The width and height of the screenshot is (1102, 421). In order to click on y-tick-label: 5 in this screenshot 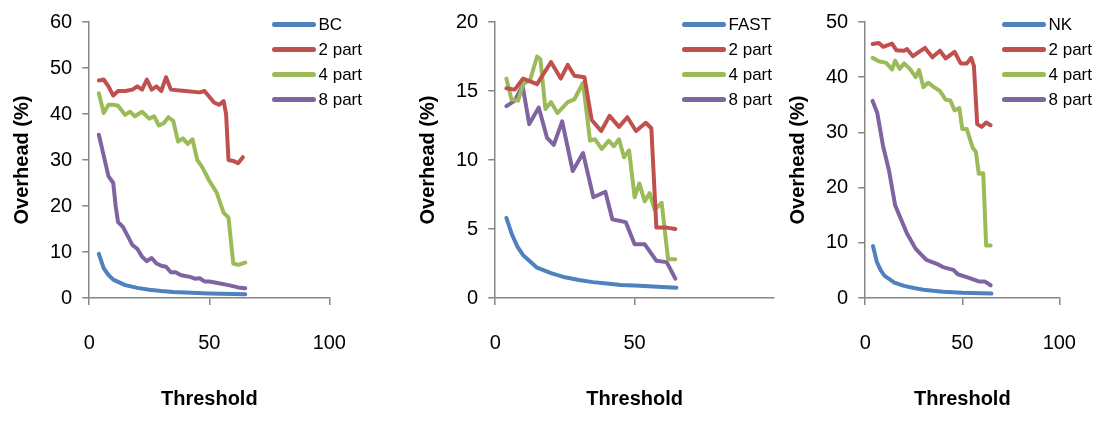, I will do `click(473, 227)`.